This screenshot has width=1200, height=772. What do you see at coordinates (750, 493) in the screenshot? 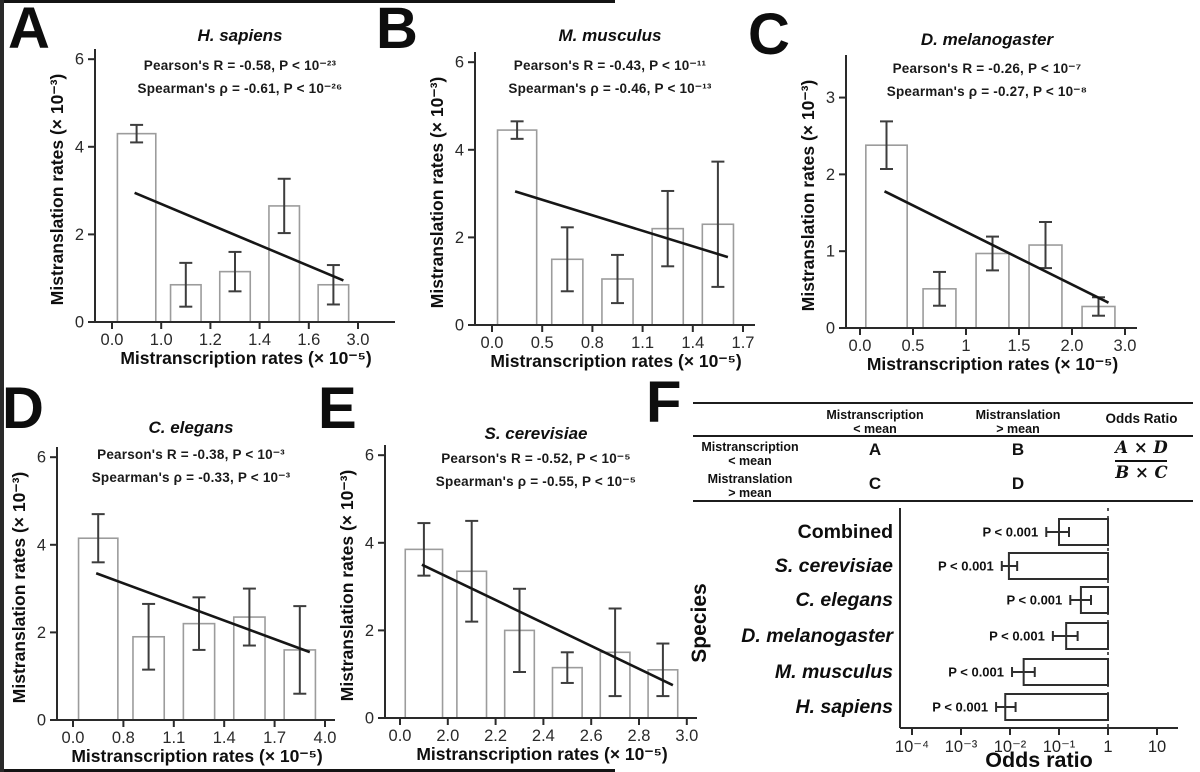
I see `row-header-line2: > mean` at bounding box center [750, 493].